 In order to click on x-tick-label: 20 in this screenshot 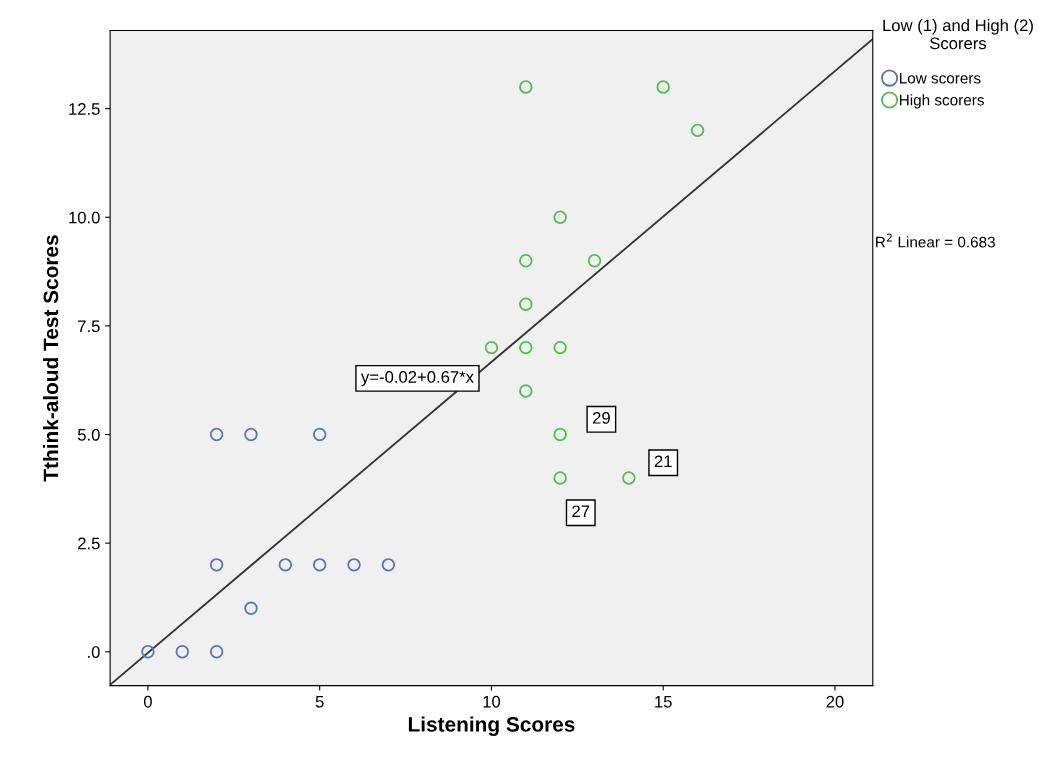, I will do `click(835, 701)`.